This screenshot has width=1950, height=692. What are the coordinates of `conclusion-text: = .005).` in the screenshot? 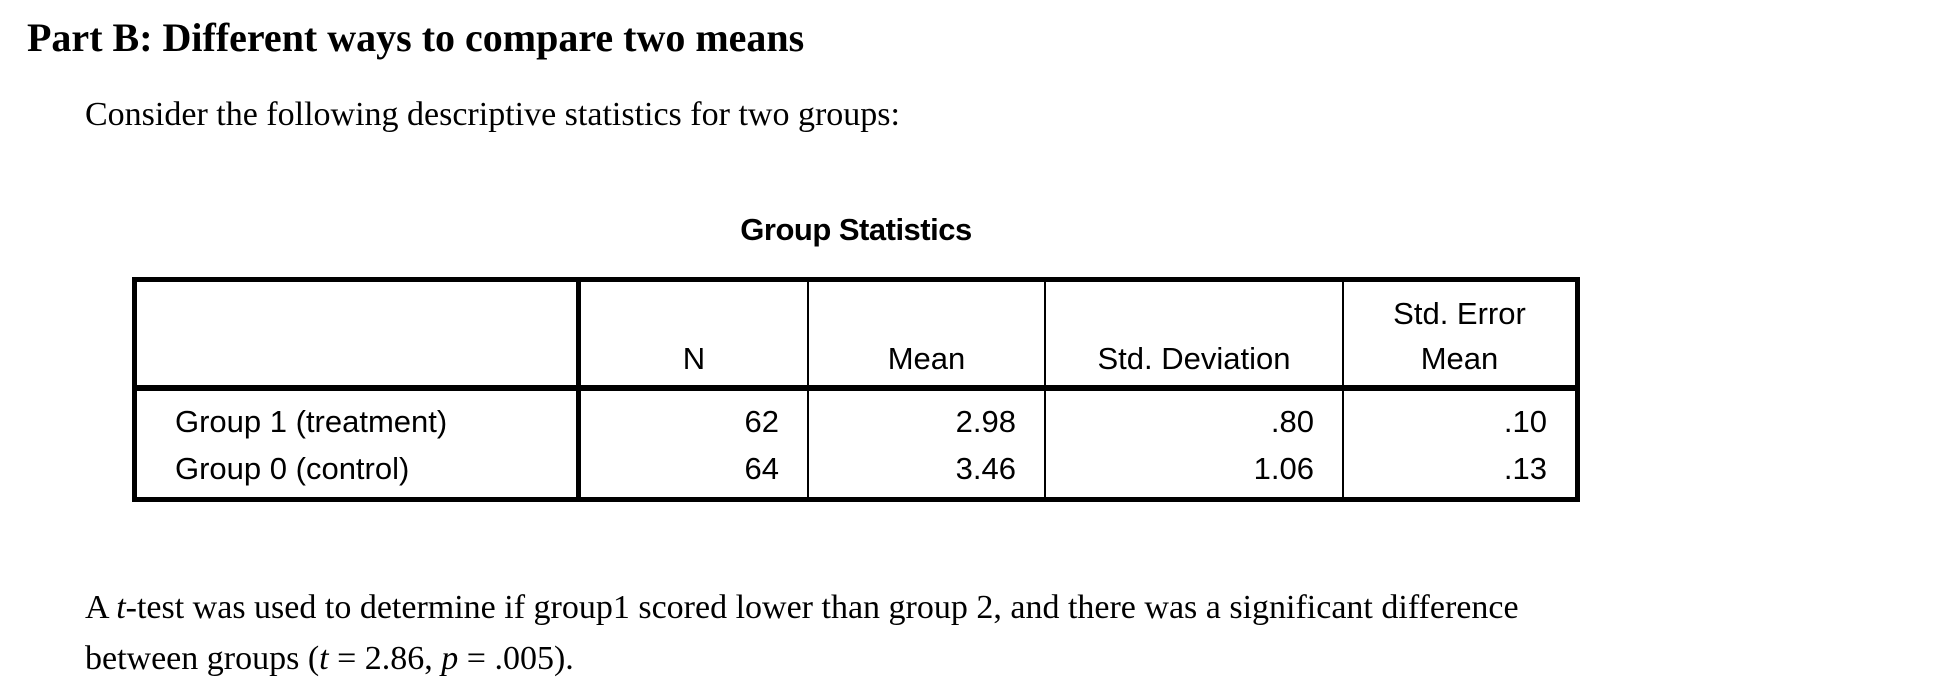 It's located at (516, 658).